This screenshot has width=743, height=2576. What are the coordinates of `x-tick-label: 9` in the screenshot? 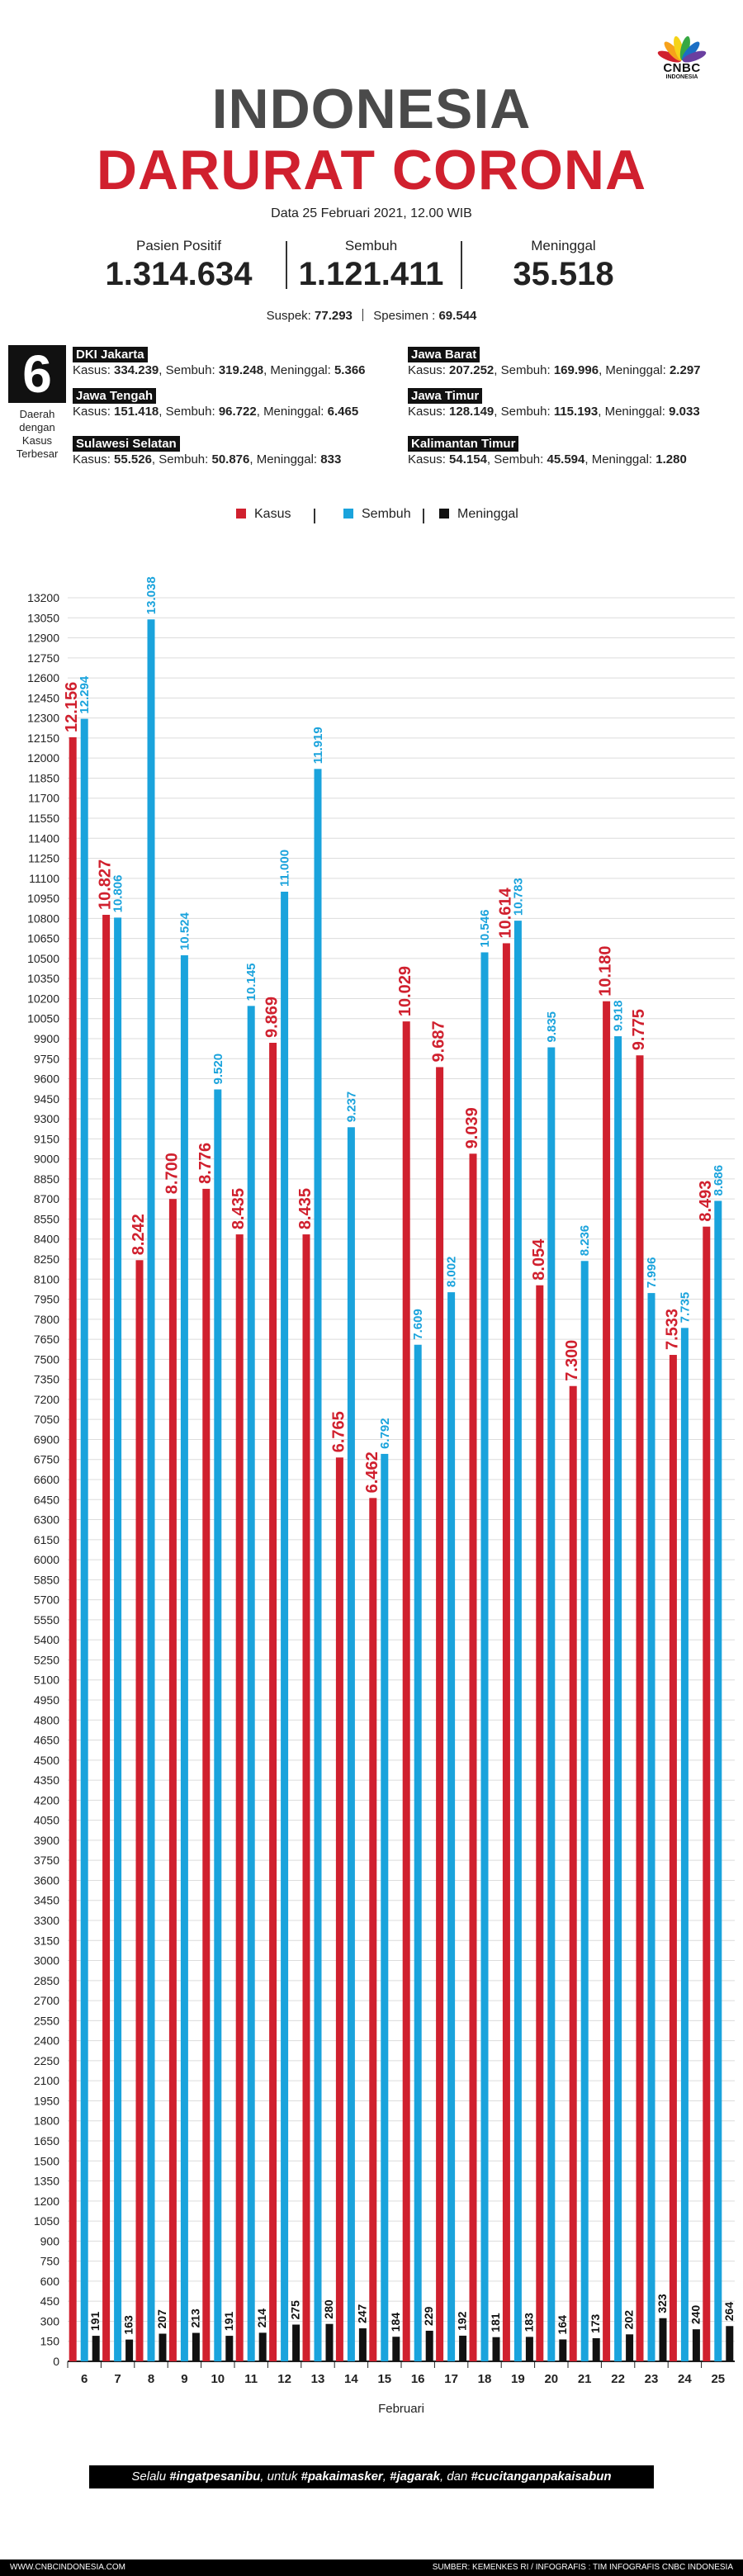 It's located at (184, 2379).